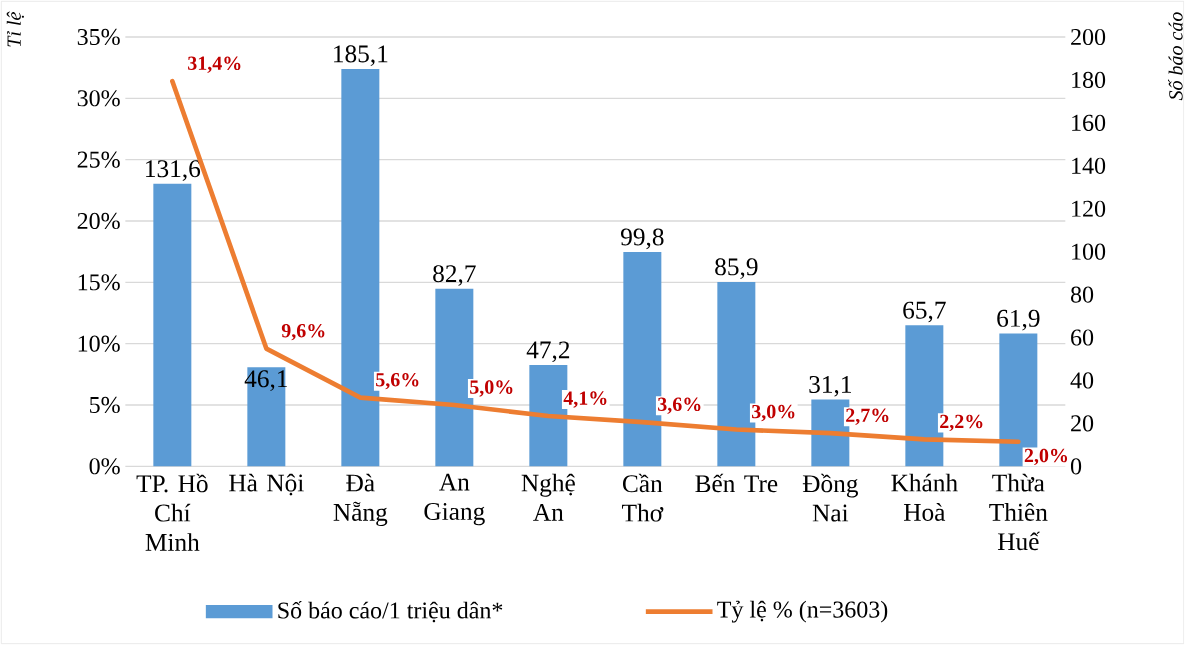 Image resolution: width=1185 pixels, height=645 pixels. I want to click on data-label: 31,1, so click(830, 386).